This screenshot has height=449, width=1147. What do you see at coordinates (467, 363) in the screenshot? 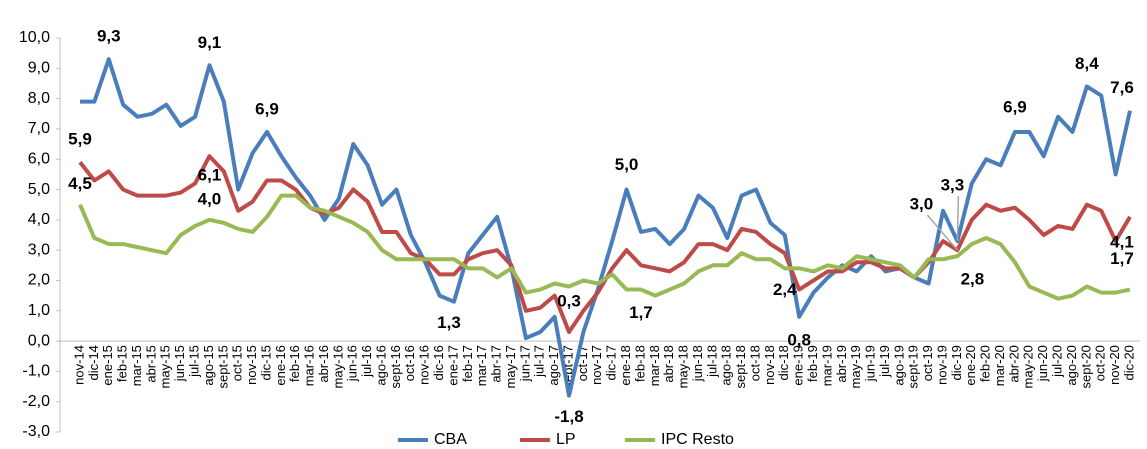
I see `x-tick-label: feb-17` at bounding box center [467, 363].